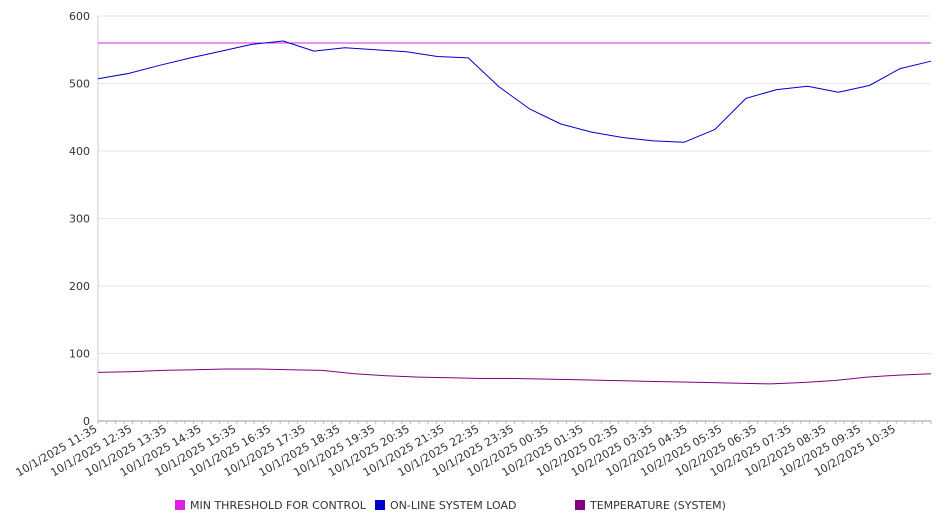 The width and height of the screenshot is (946, 526). What do you see at coordinates (86, 421) in the screenshot?
I see `y-tick-label: 0` at bounding box center [86, 421].